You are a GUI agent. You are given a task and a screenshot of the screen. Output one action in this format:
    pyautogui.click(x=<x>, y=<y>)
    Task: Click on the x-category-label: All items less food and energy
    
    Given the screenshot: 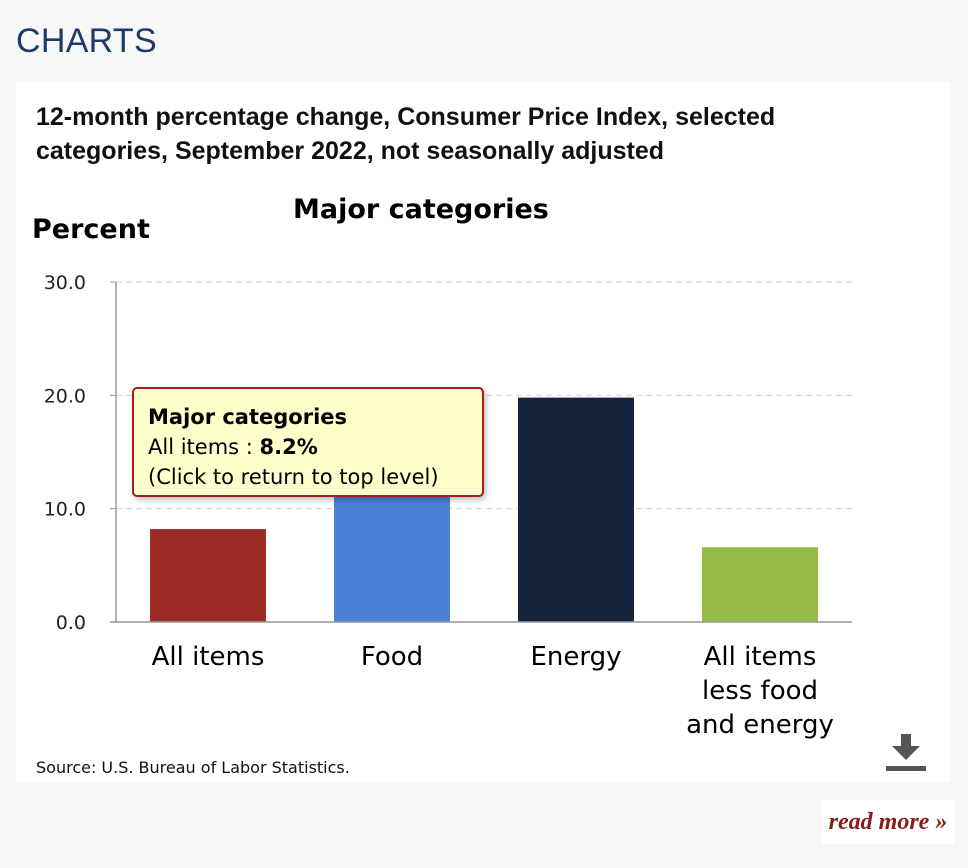 What is the action you would take?
    pyautogui.click(x=760, y=691)
    